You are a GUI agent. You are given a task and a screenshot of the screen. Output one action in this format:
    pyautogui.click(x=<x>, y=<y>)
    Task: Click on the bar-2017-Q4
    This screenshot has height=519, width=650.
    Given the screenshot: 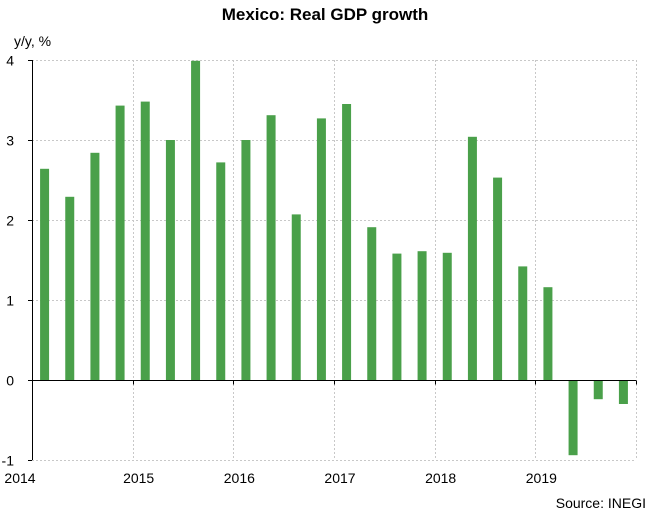 What is the action you would take?
    pyautogui.click(x=422, y=315)
    